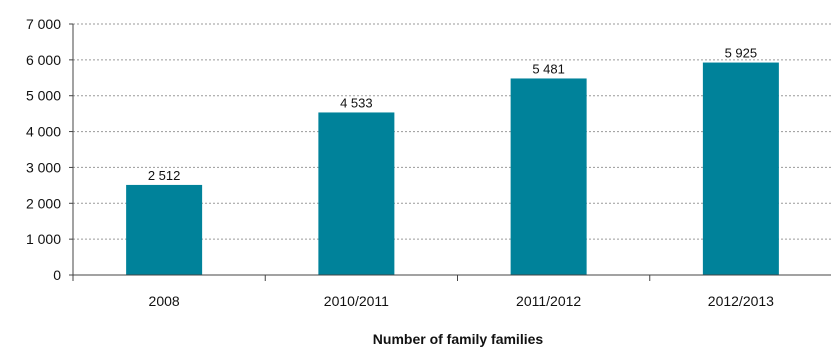 The height and width of the screenshot is (350, 831). What do you see at coordinates (741, 53) in the screenshot?
I see `data-label: 5 925` at bounding box center [741, 53].